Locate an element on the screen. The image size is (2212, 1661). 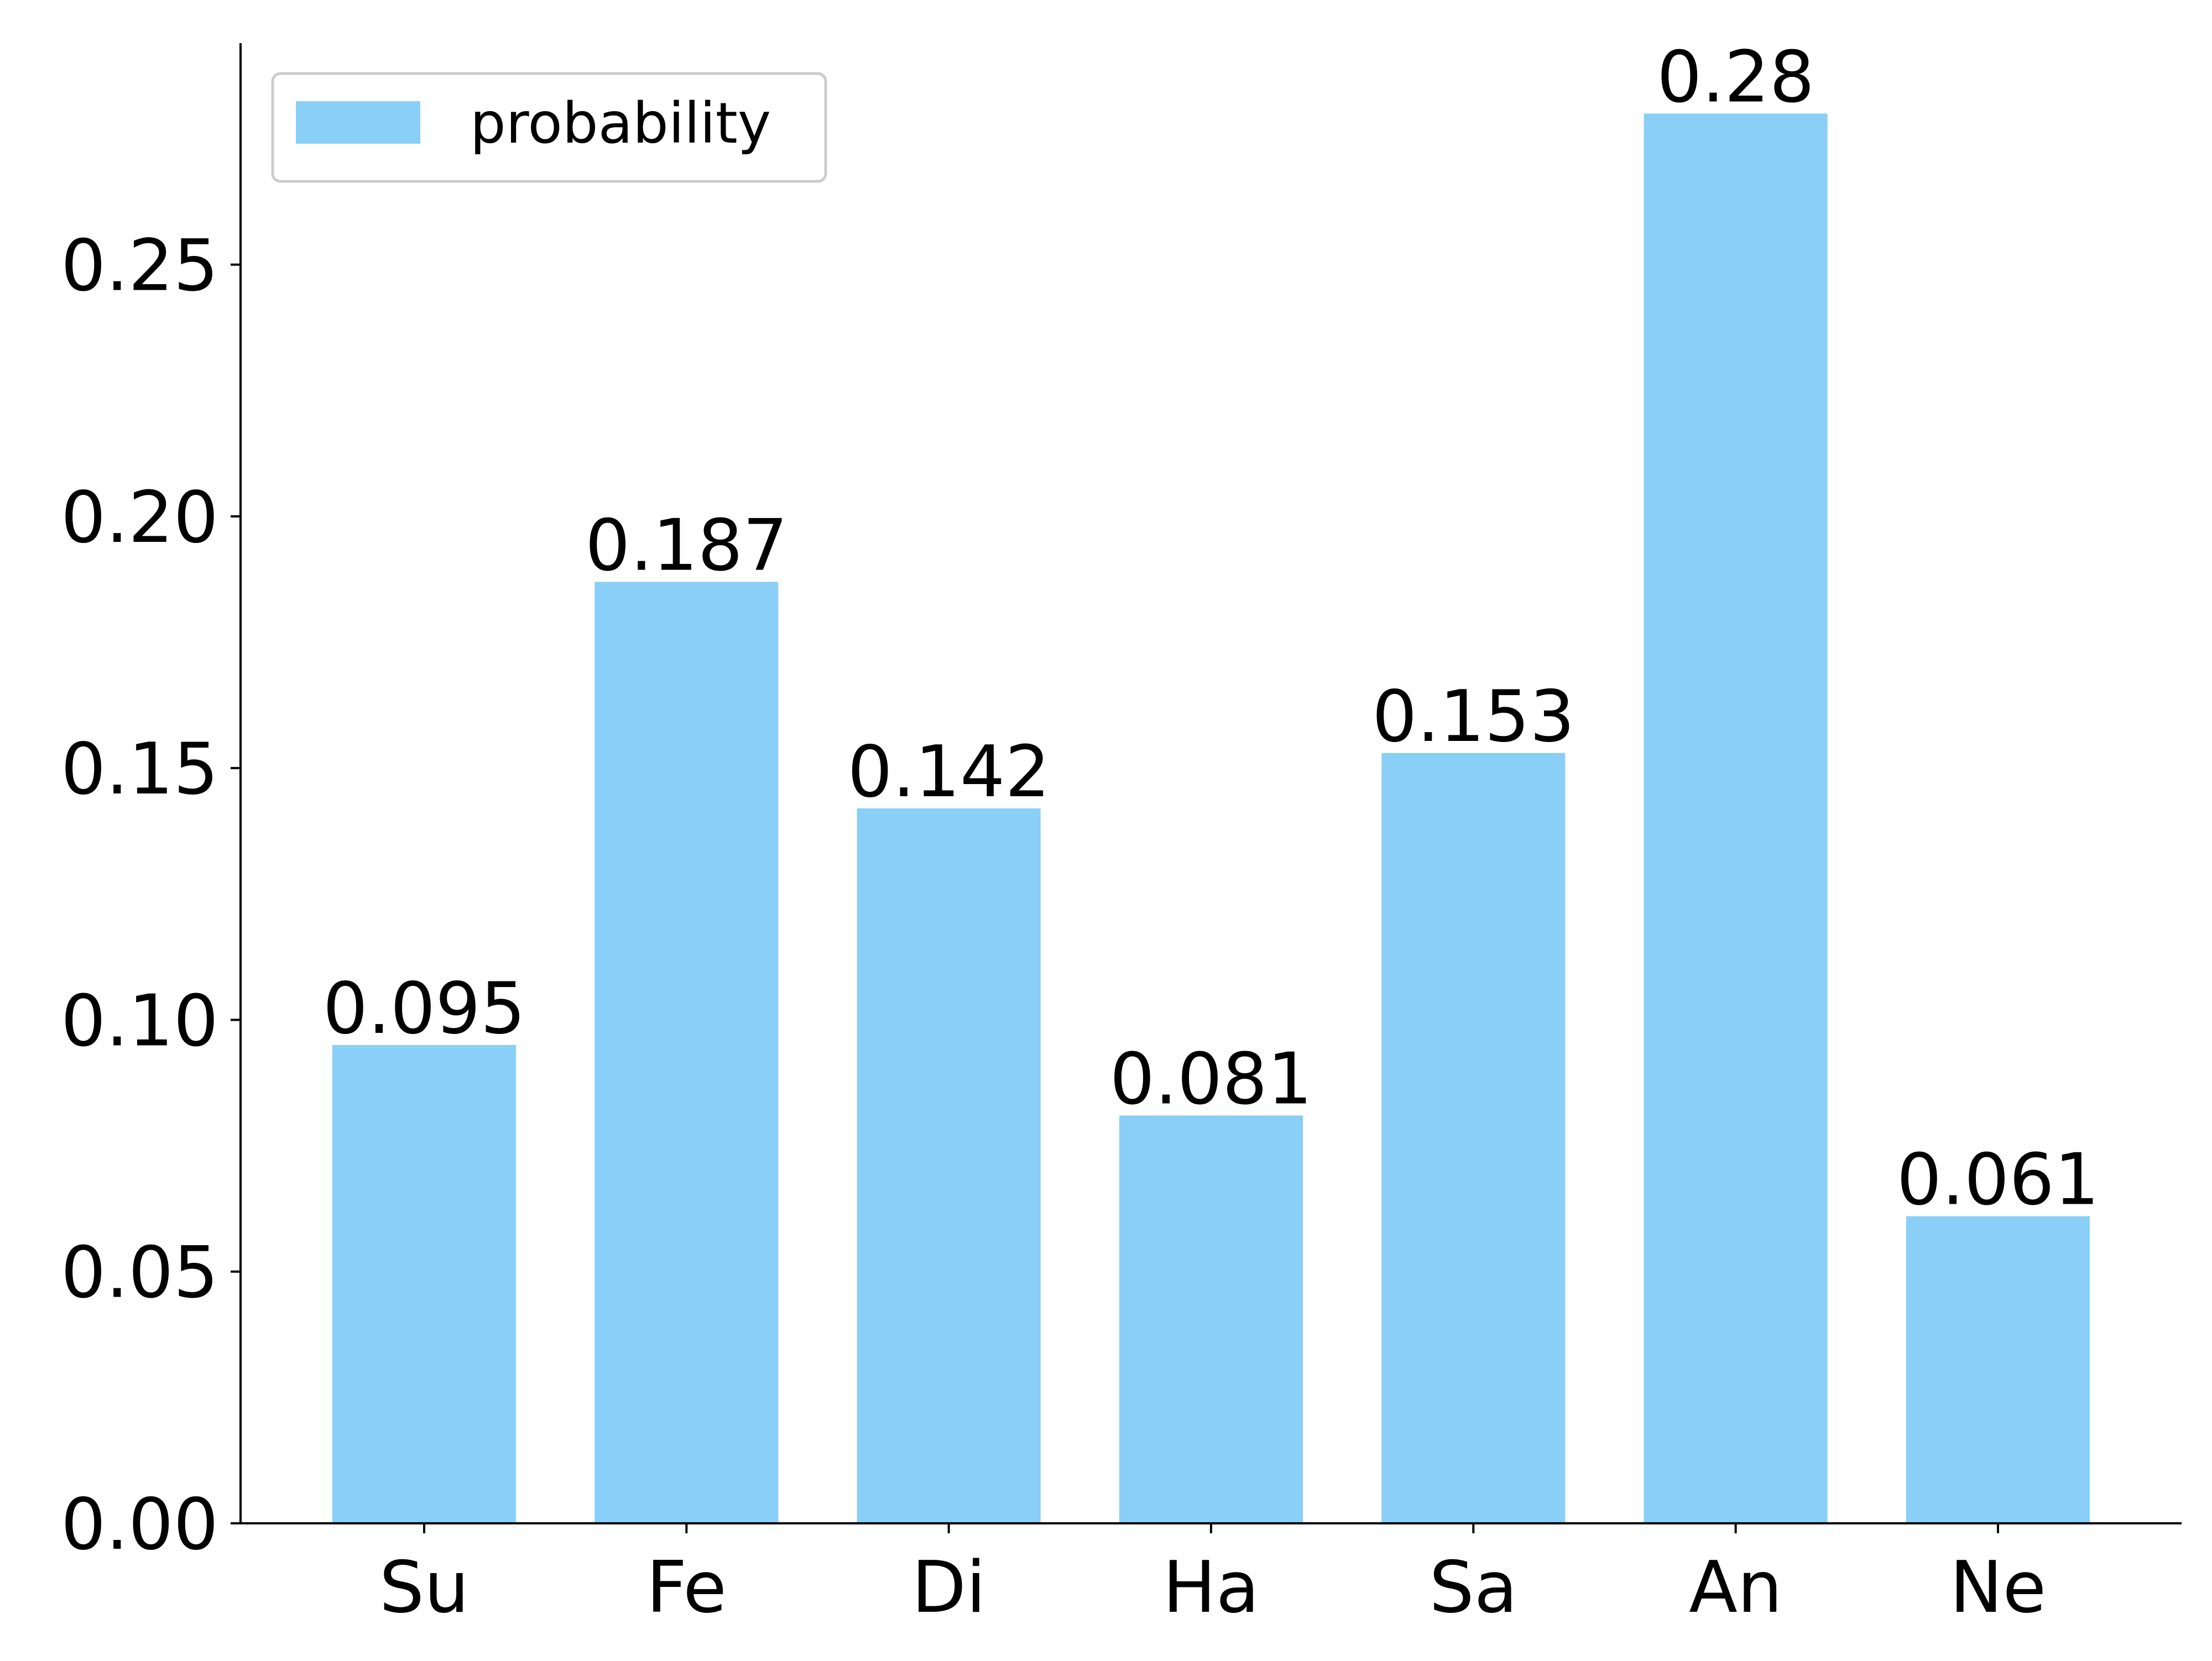
bar-fe is located at coordinates (686, 1052).